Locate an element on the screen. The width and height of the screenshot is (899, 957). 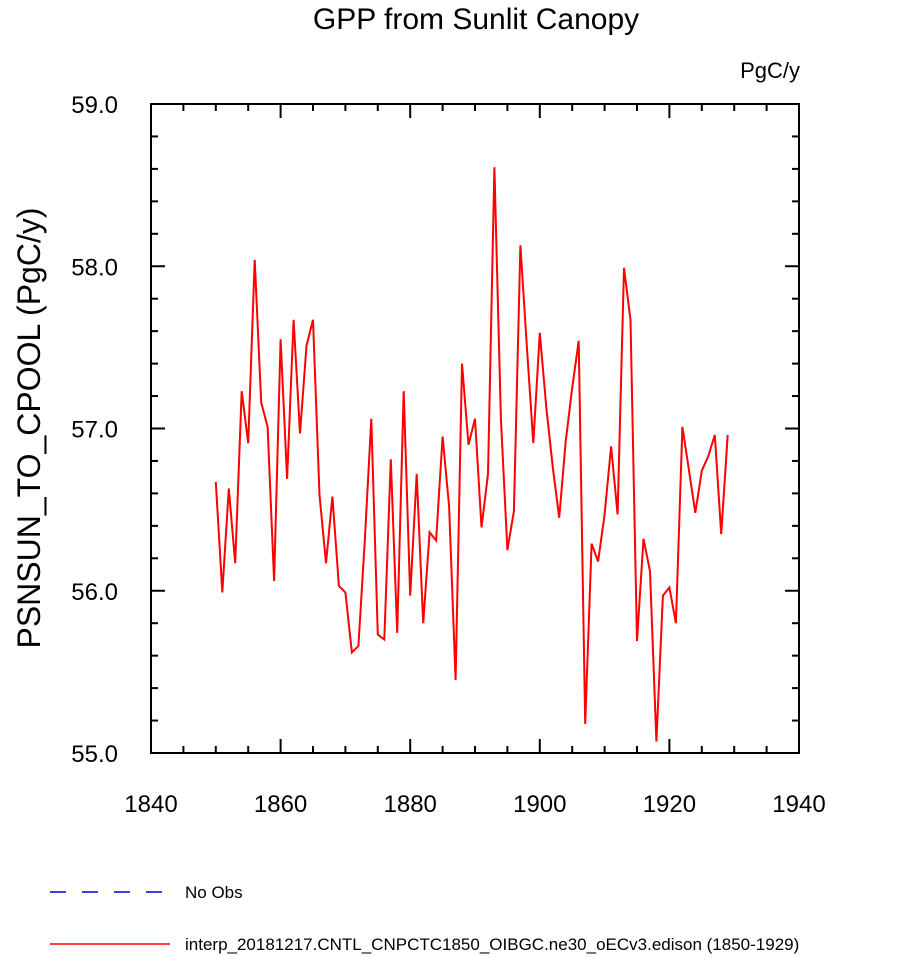
y-tick-label: 58.0 is located at coordinates (94, 267).